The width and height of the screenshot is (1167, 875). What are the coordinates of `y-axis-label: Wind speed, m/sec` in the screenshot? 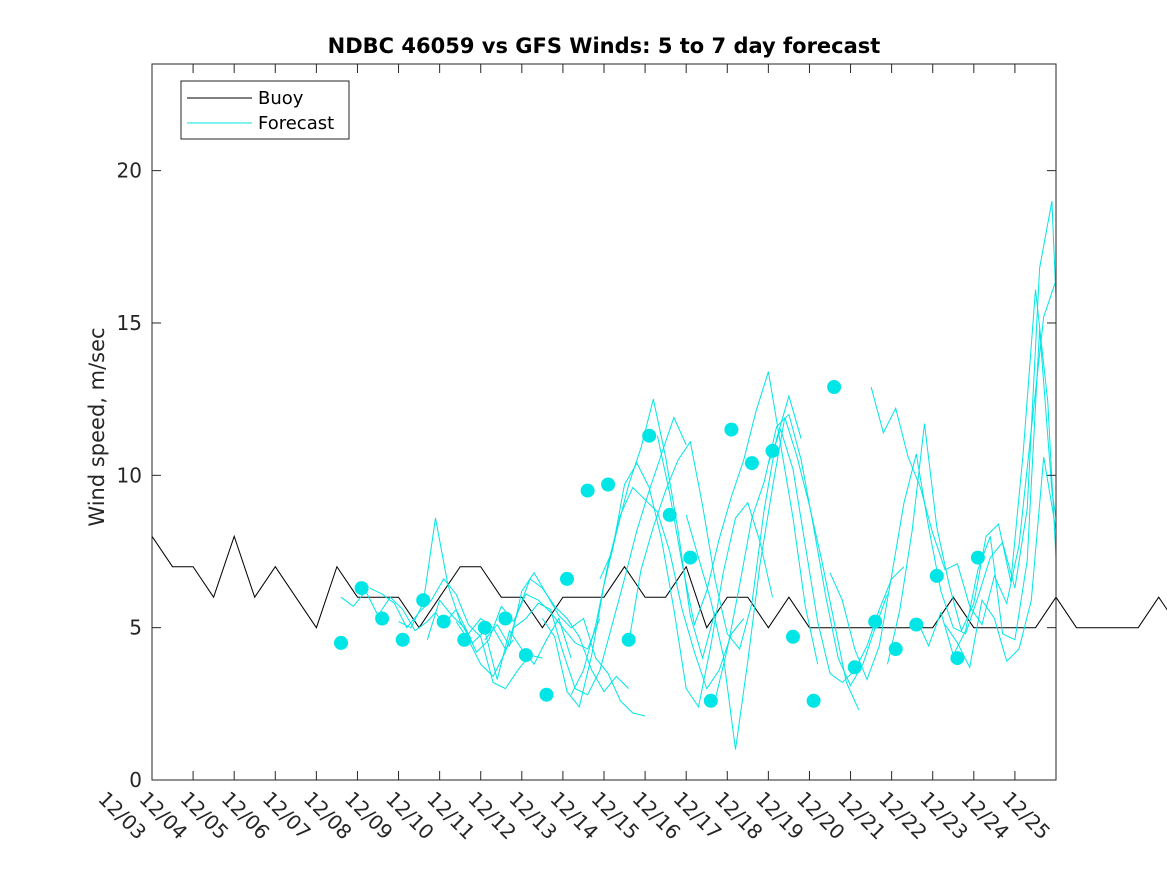 It's located at (97, 426).